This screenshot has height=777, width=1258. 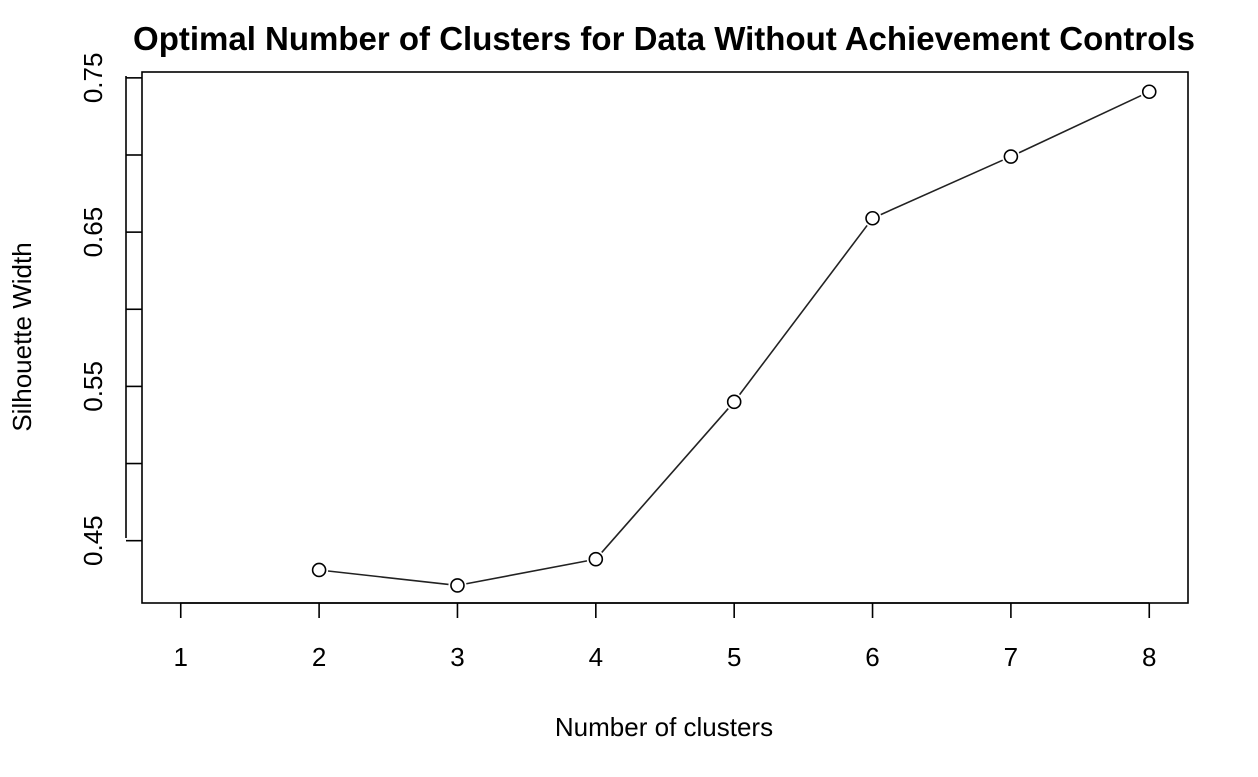 What do you see at coordinates (596, 559) in the screenshot?
I see `data-point-k4` at bounding box center [596, 559].